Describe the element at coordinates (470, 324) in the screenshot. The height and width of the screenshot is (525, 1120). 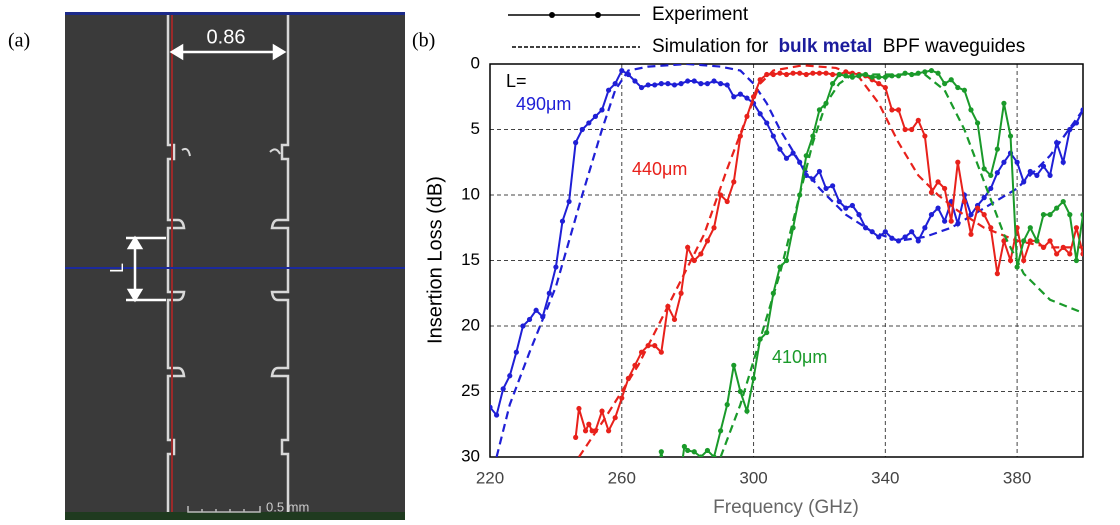
I see `y-tick-label: 20` at that location.